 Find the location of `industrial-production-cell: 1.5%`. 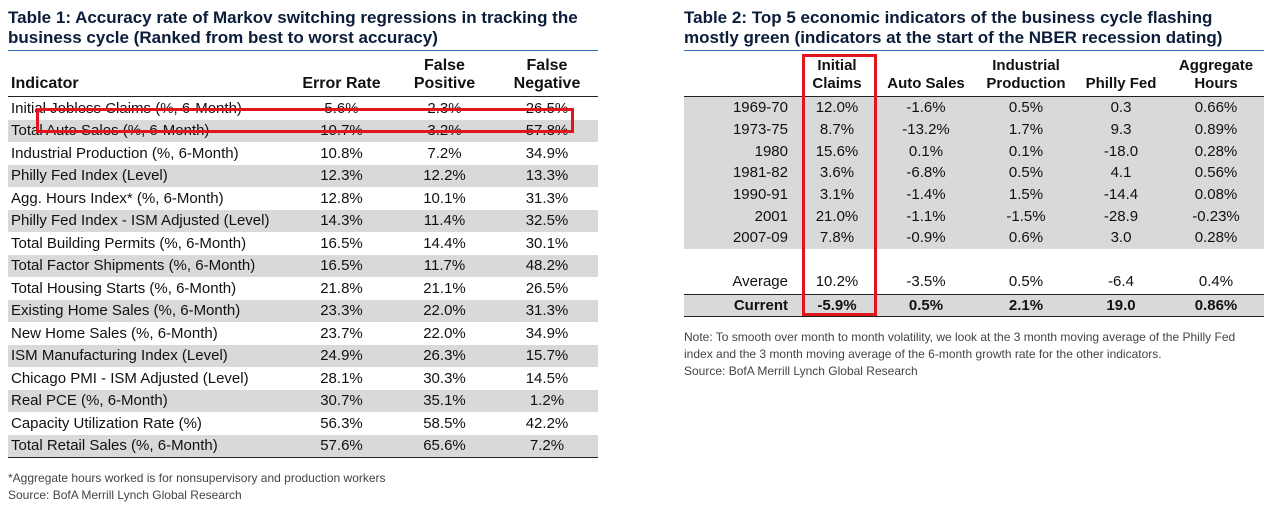

industrial-production-cell: 1.5% is located at coordinates (1026, 194).